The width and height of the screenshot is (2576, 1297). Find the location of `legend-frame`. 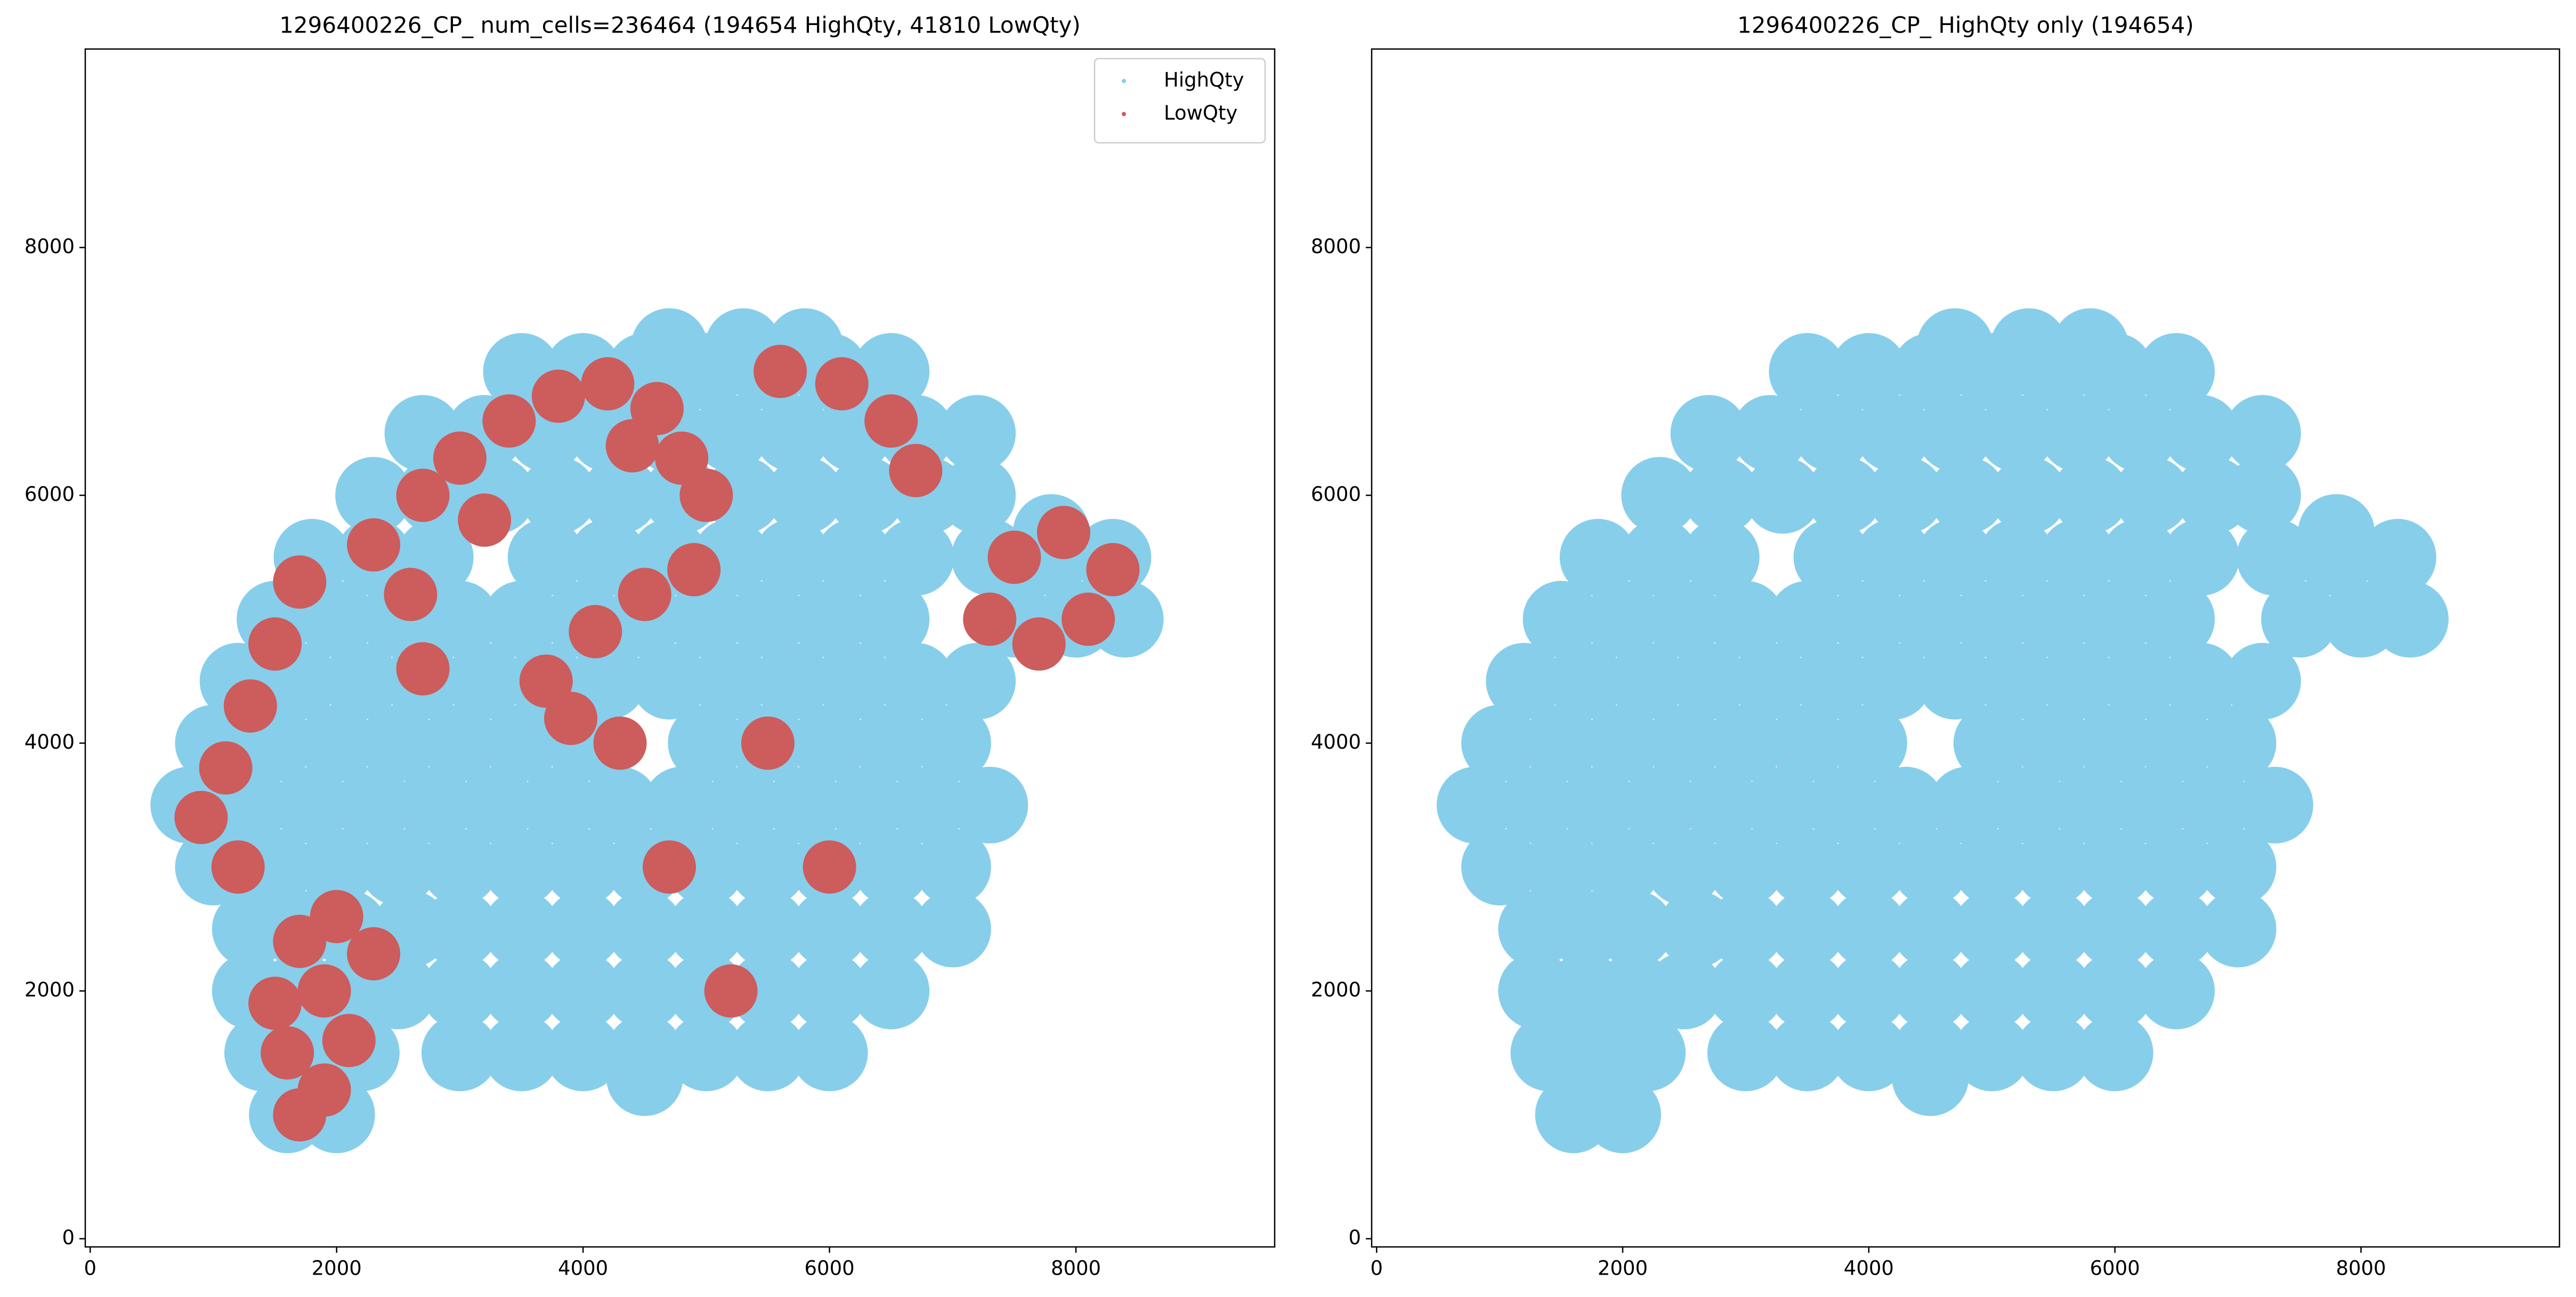

legend-frame is located at coordinates (1179, 101).